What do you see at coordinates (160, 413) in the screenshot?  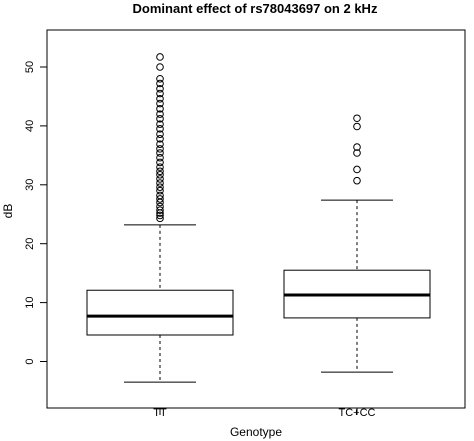 I see `x-tick-label: TT` at bounding box center [160, 413].